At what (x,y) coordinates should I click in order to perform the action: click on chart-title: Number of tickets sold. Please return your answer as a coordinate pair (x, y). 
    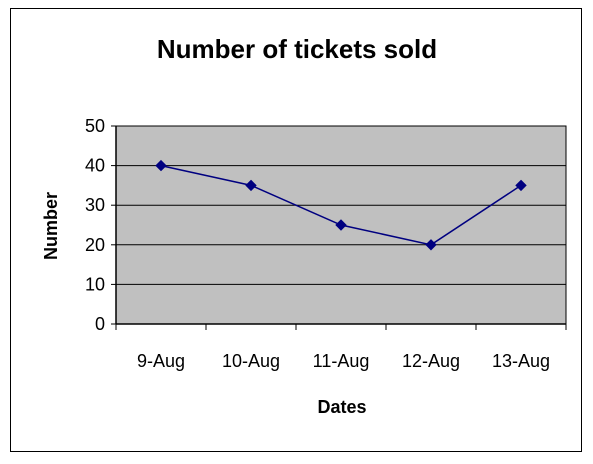
    Looking at the image, I should click on (297, 49).